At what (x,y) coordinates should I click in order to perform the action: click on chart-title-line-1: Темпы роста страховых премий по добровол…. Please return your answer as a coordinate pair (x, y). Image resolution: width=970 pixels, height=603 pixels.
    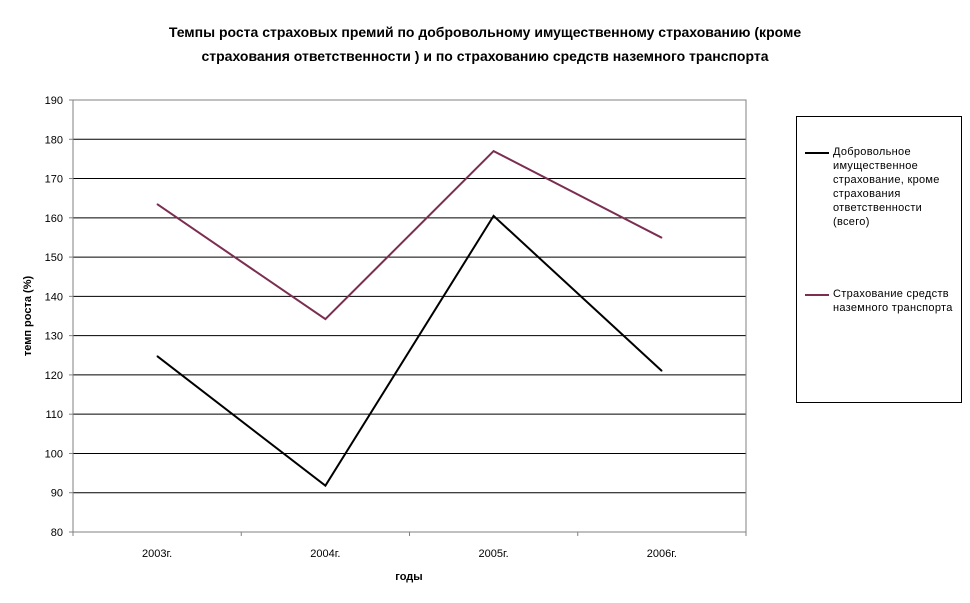
    Looking at the image, I should click on (485, 32).